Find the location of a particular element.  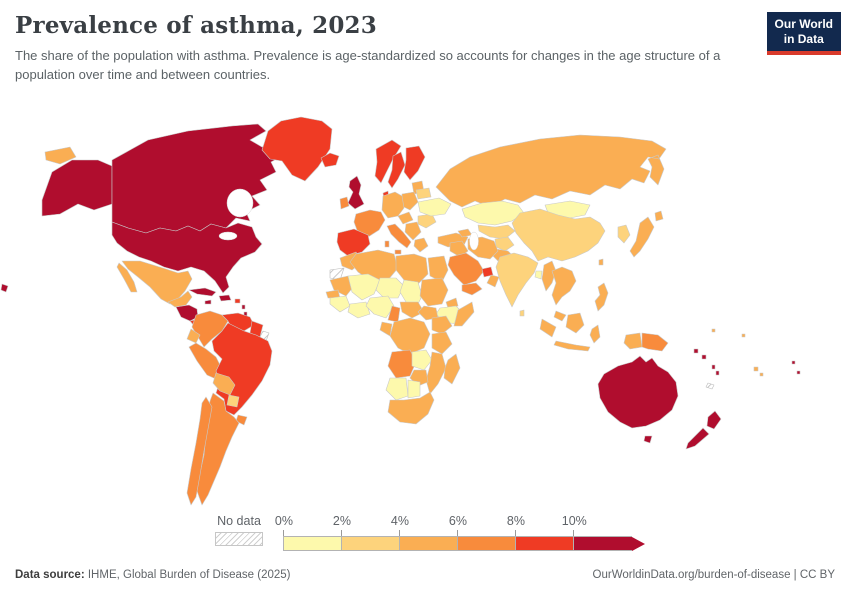

angola-region is located at coordinates (402, 364).